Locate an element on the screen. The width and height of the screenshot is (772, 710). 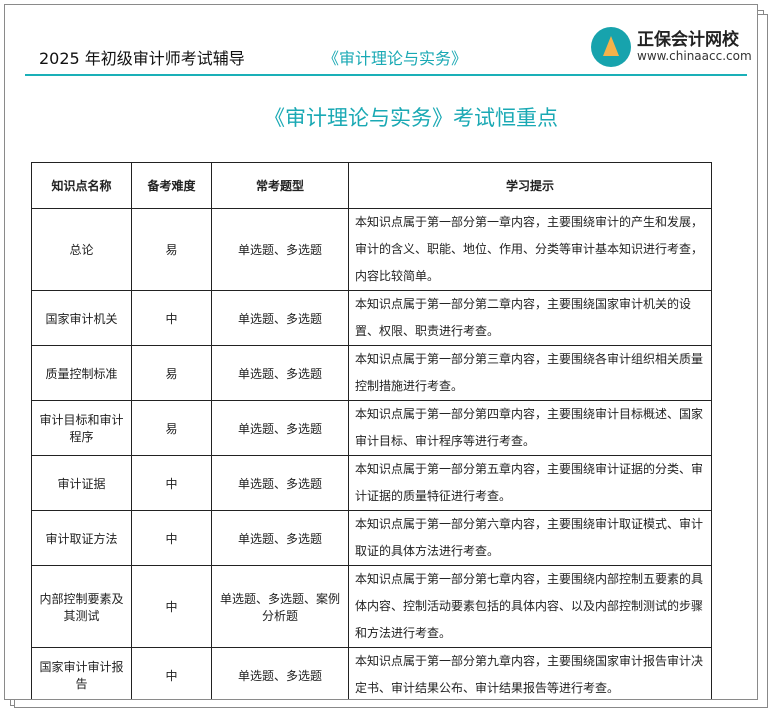
logo-icon is located at coordinates (611, 47).